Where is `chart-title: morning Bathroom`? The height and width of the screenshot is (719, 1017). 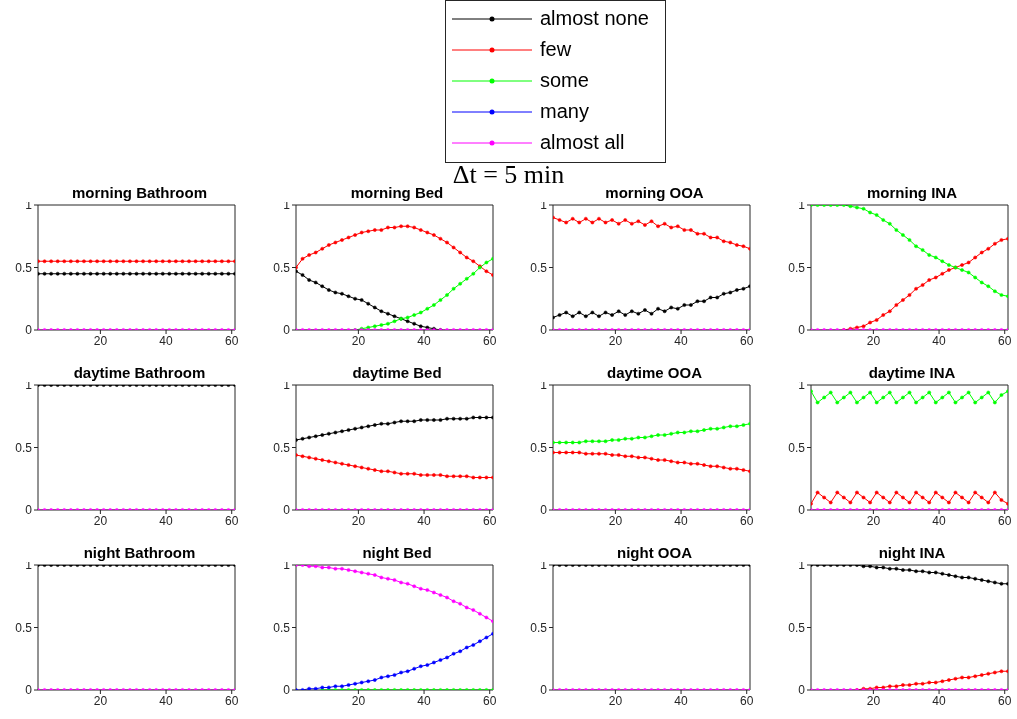 chart-title: morning Bathroom is located at coordinates (139, 192).